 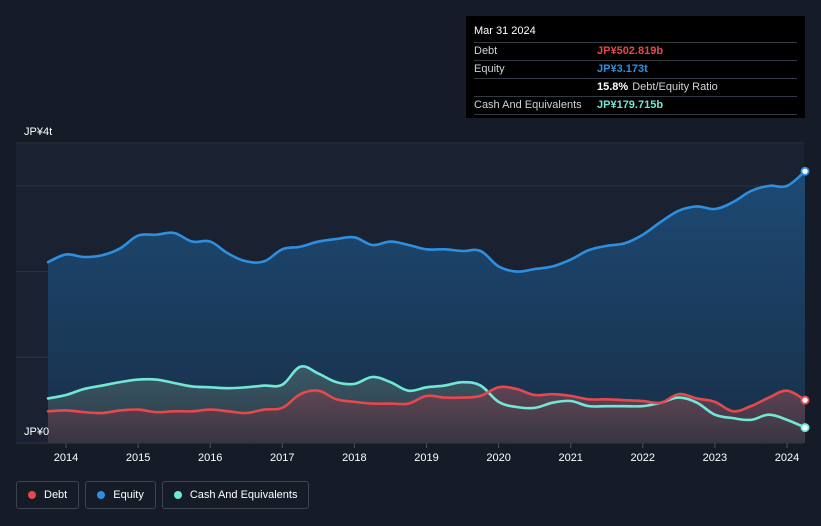 What do you see at coordinates (177, 495) in the screenshot?
I see `cash-dot-icon` at bounding box center [177, 495].